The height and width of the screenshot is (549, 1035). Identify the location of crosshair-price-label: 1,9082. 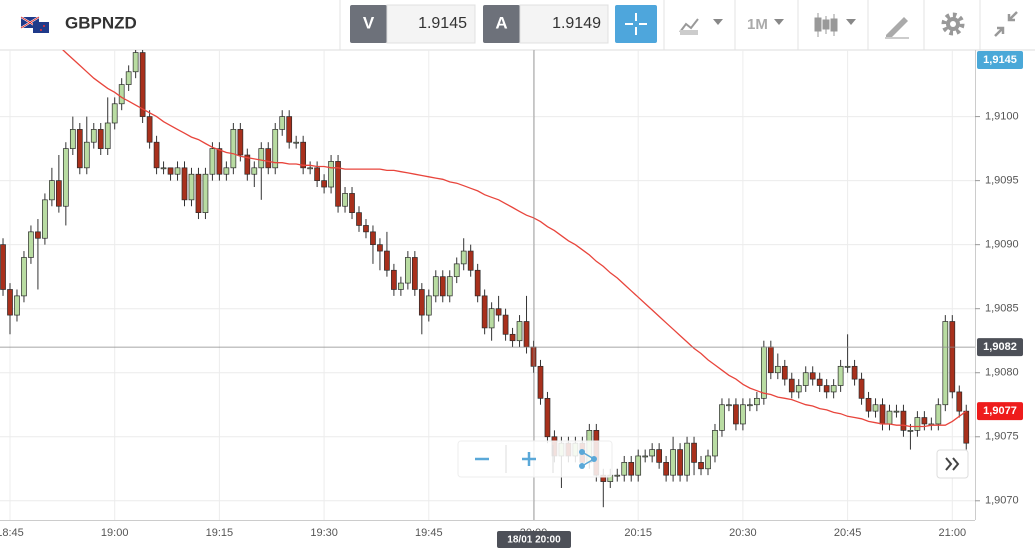
(1000, 347).